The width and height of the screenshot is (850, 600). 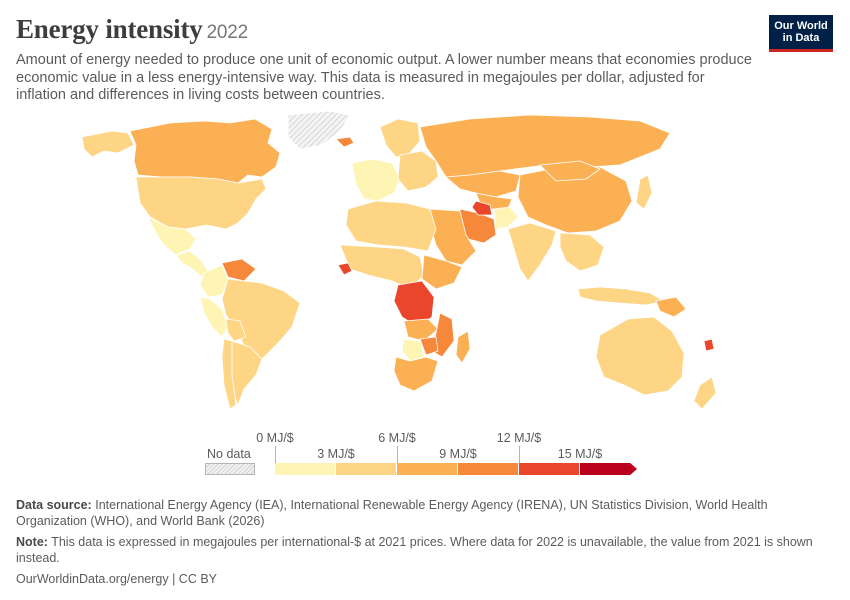 I want to click on country-eastern-europe, so click(x=418, y=171).